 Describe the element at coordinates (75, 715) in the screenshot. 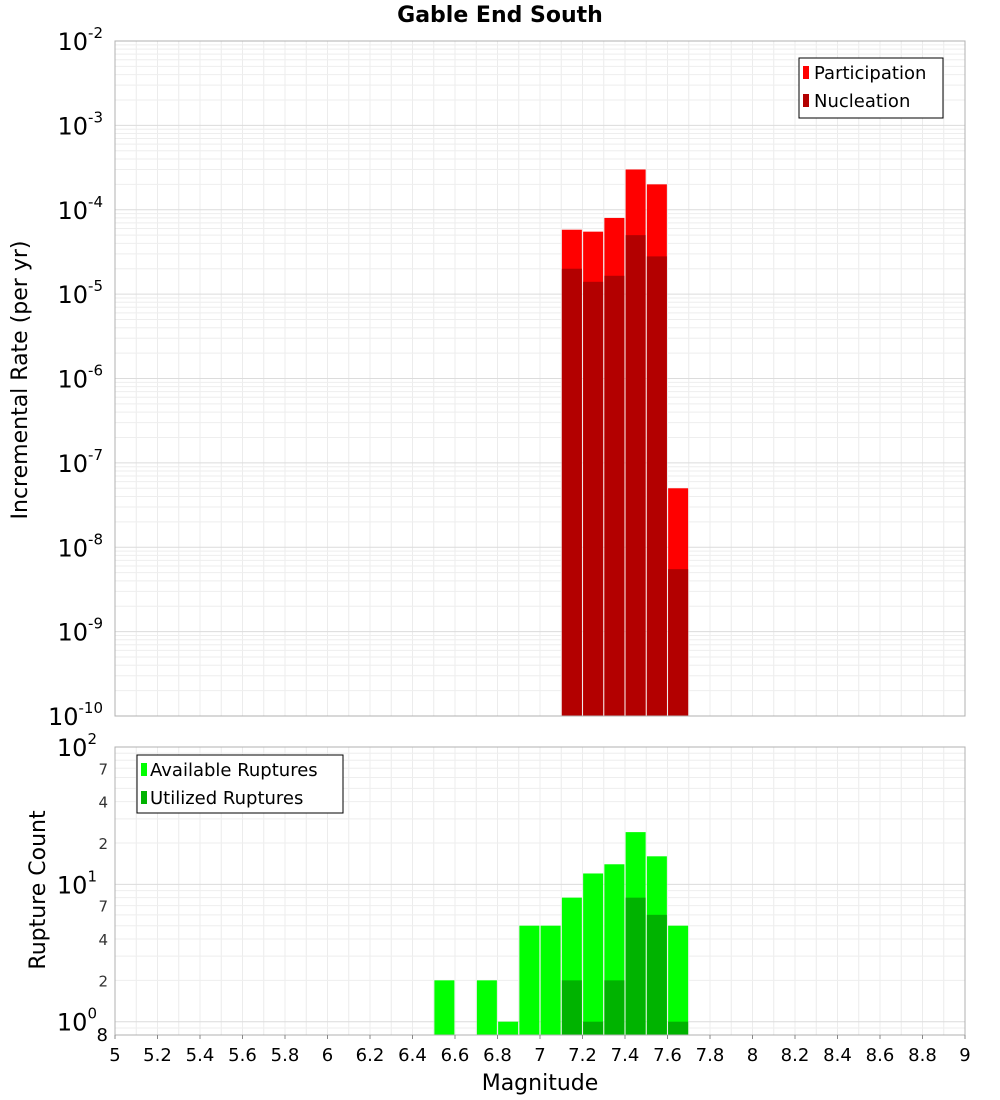

I see `top-y-tick-label: 10⁻¹⁰` at that location.